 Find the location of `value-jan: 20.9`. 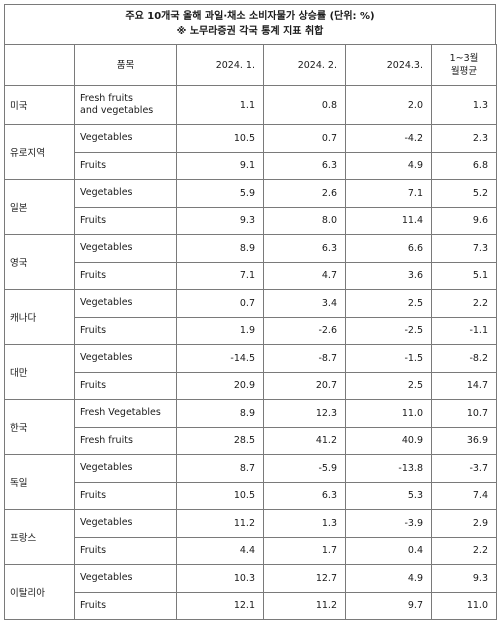

value-jan: 20.9 is located at coordinates (220, 385).